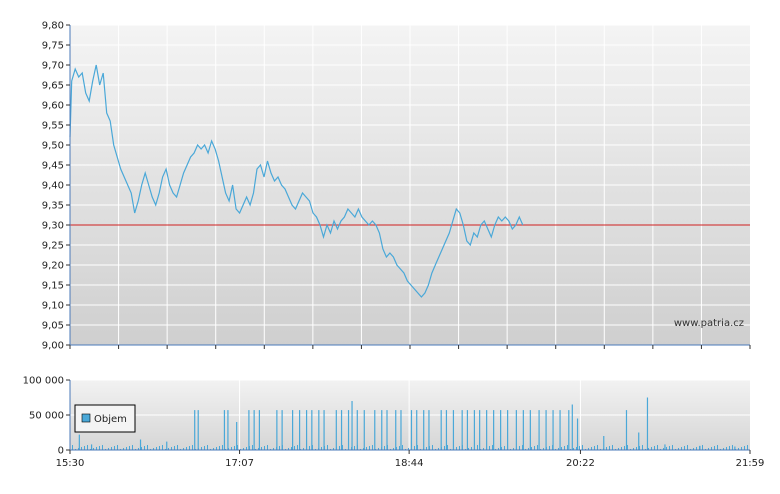 Image resolution: width=780 pixels, height=494 pixels. What do you see at coordinates (46, 416) in the screenshot?
I see `volume-ytick-label: 50 000` at bounding box center [46, 416].